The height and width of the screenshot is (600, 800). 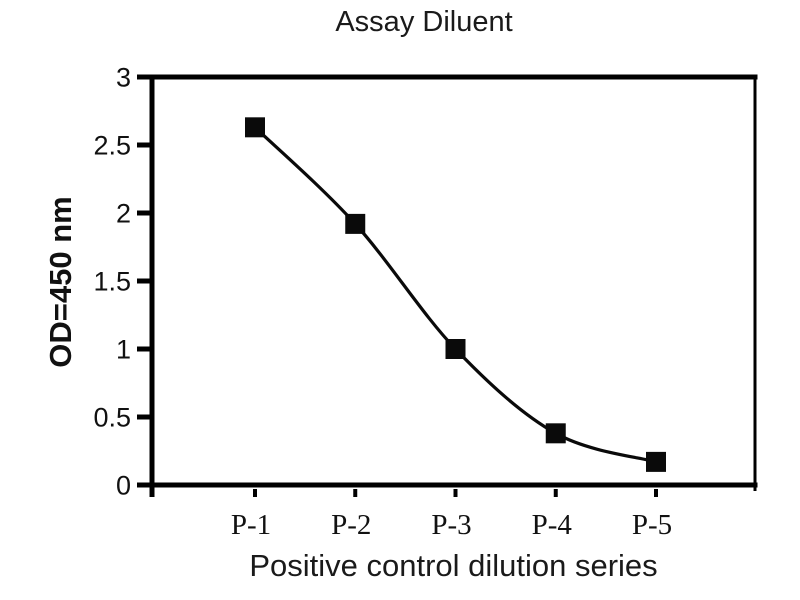 What do you see at coordinates (424, 22) in the screenshot?
I see `chart-title: Assay Diluent` at bounding box center [424, 22].